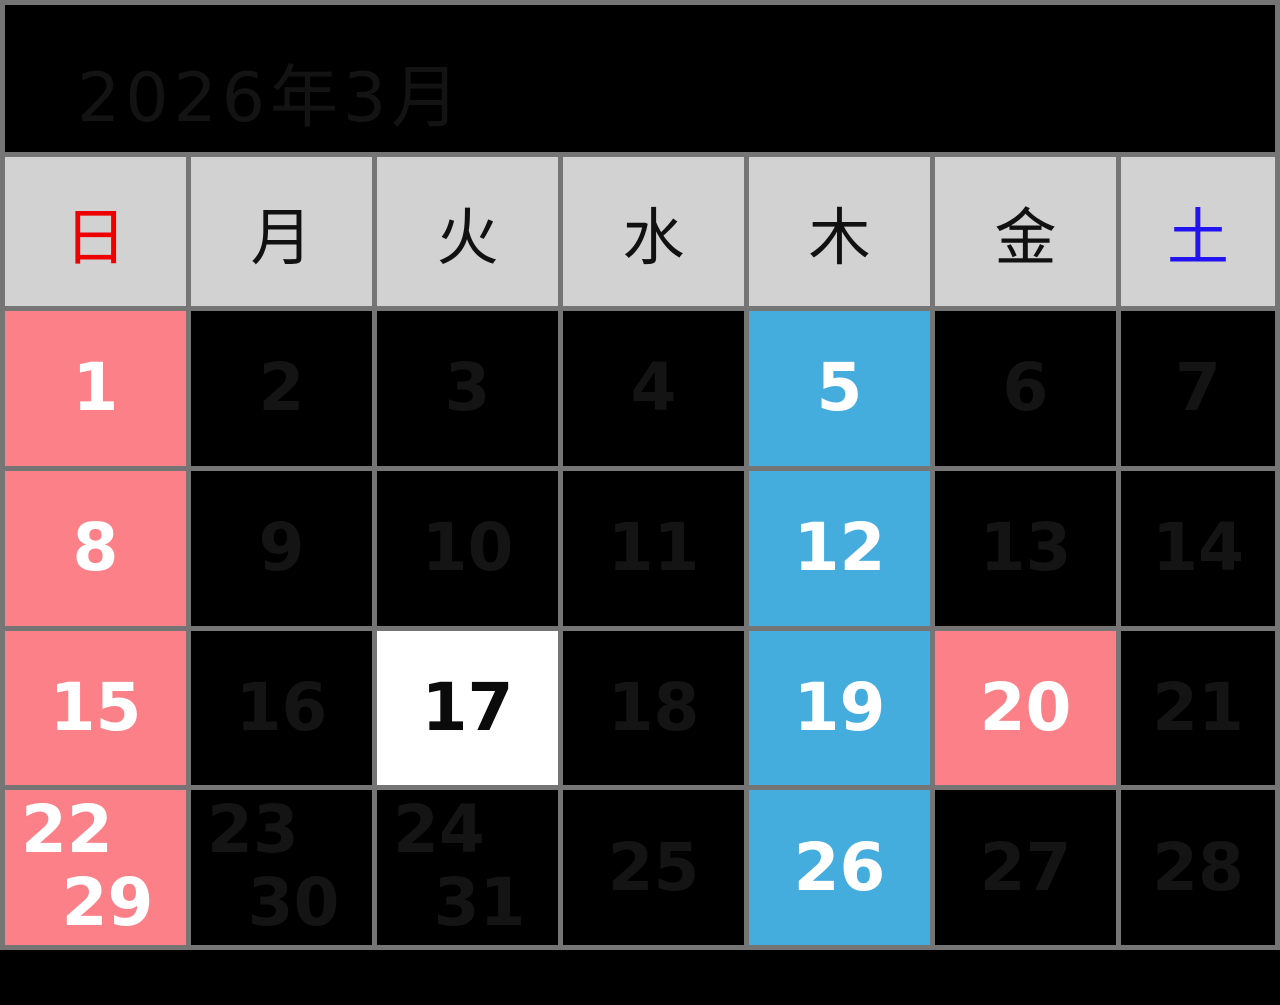  I want to click on day-cell: 6, so click(1025, 388).